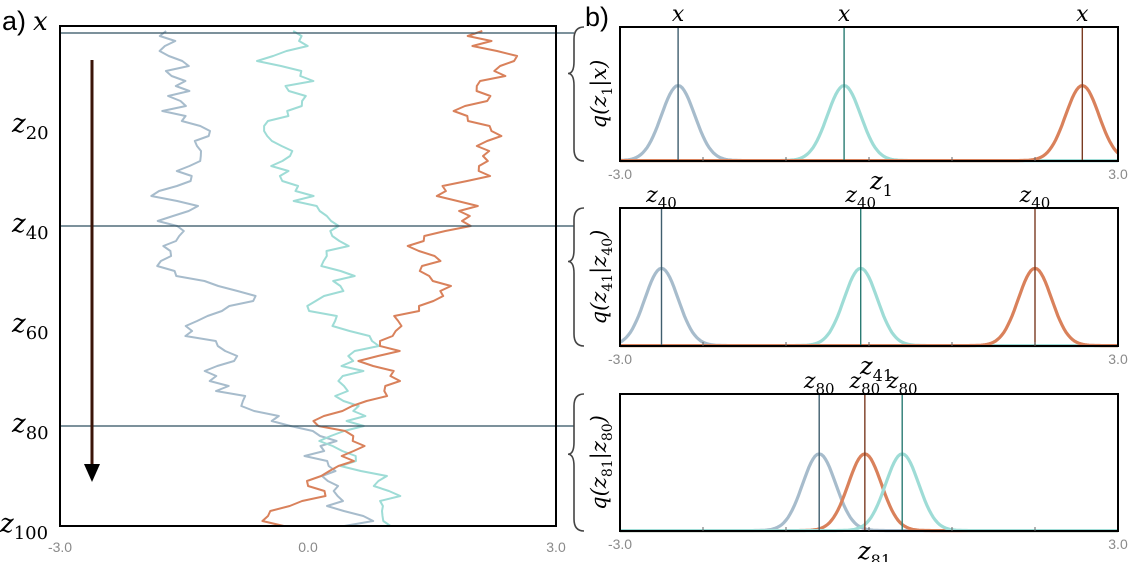 The image size is (1134, 562). I want to click on marker-label-2-2-sub: 40, so click(866, 203).